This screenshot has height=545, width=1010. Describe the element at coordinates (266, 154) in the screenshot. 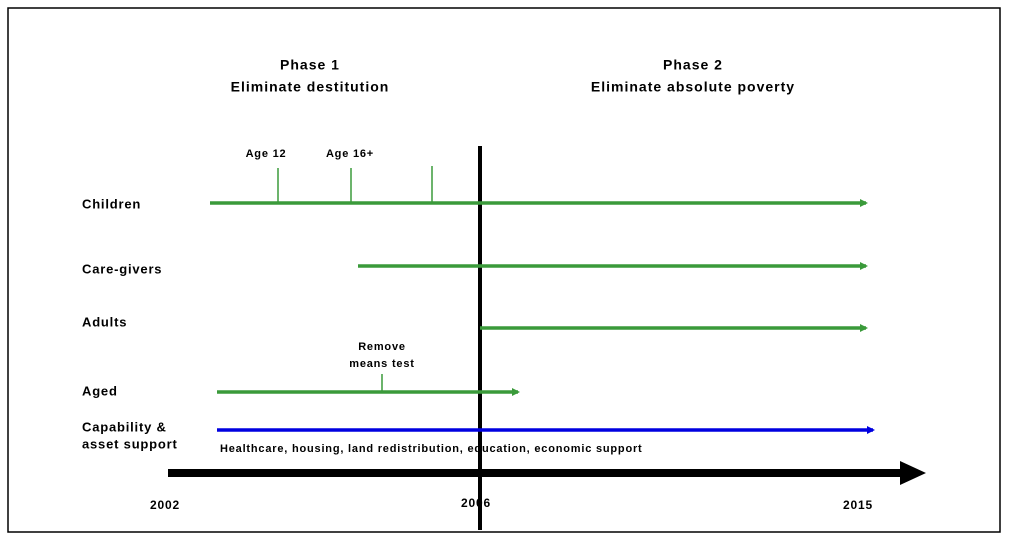

I see `annotation: Age 12` at that location.